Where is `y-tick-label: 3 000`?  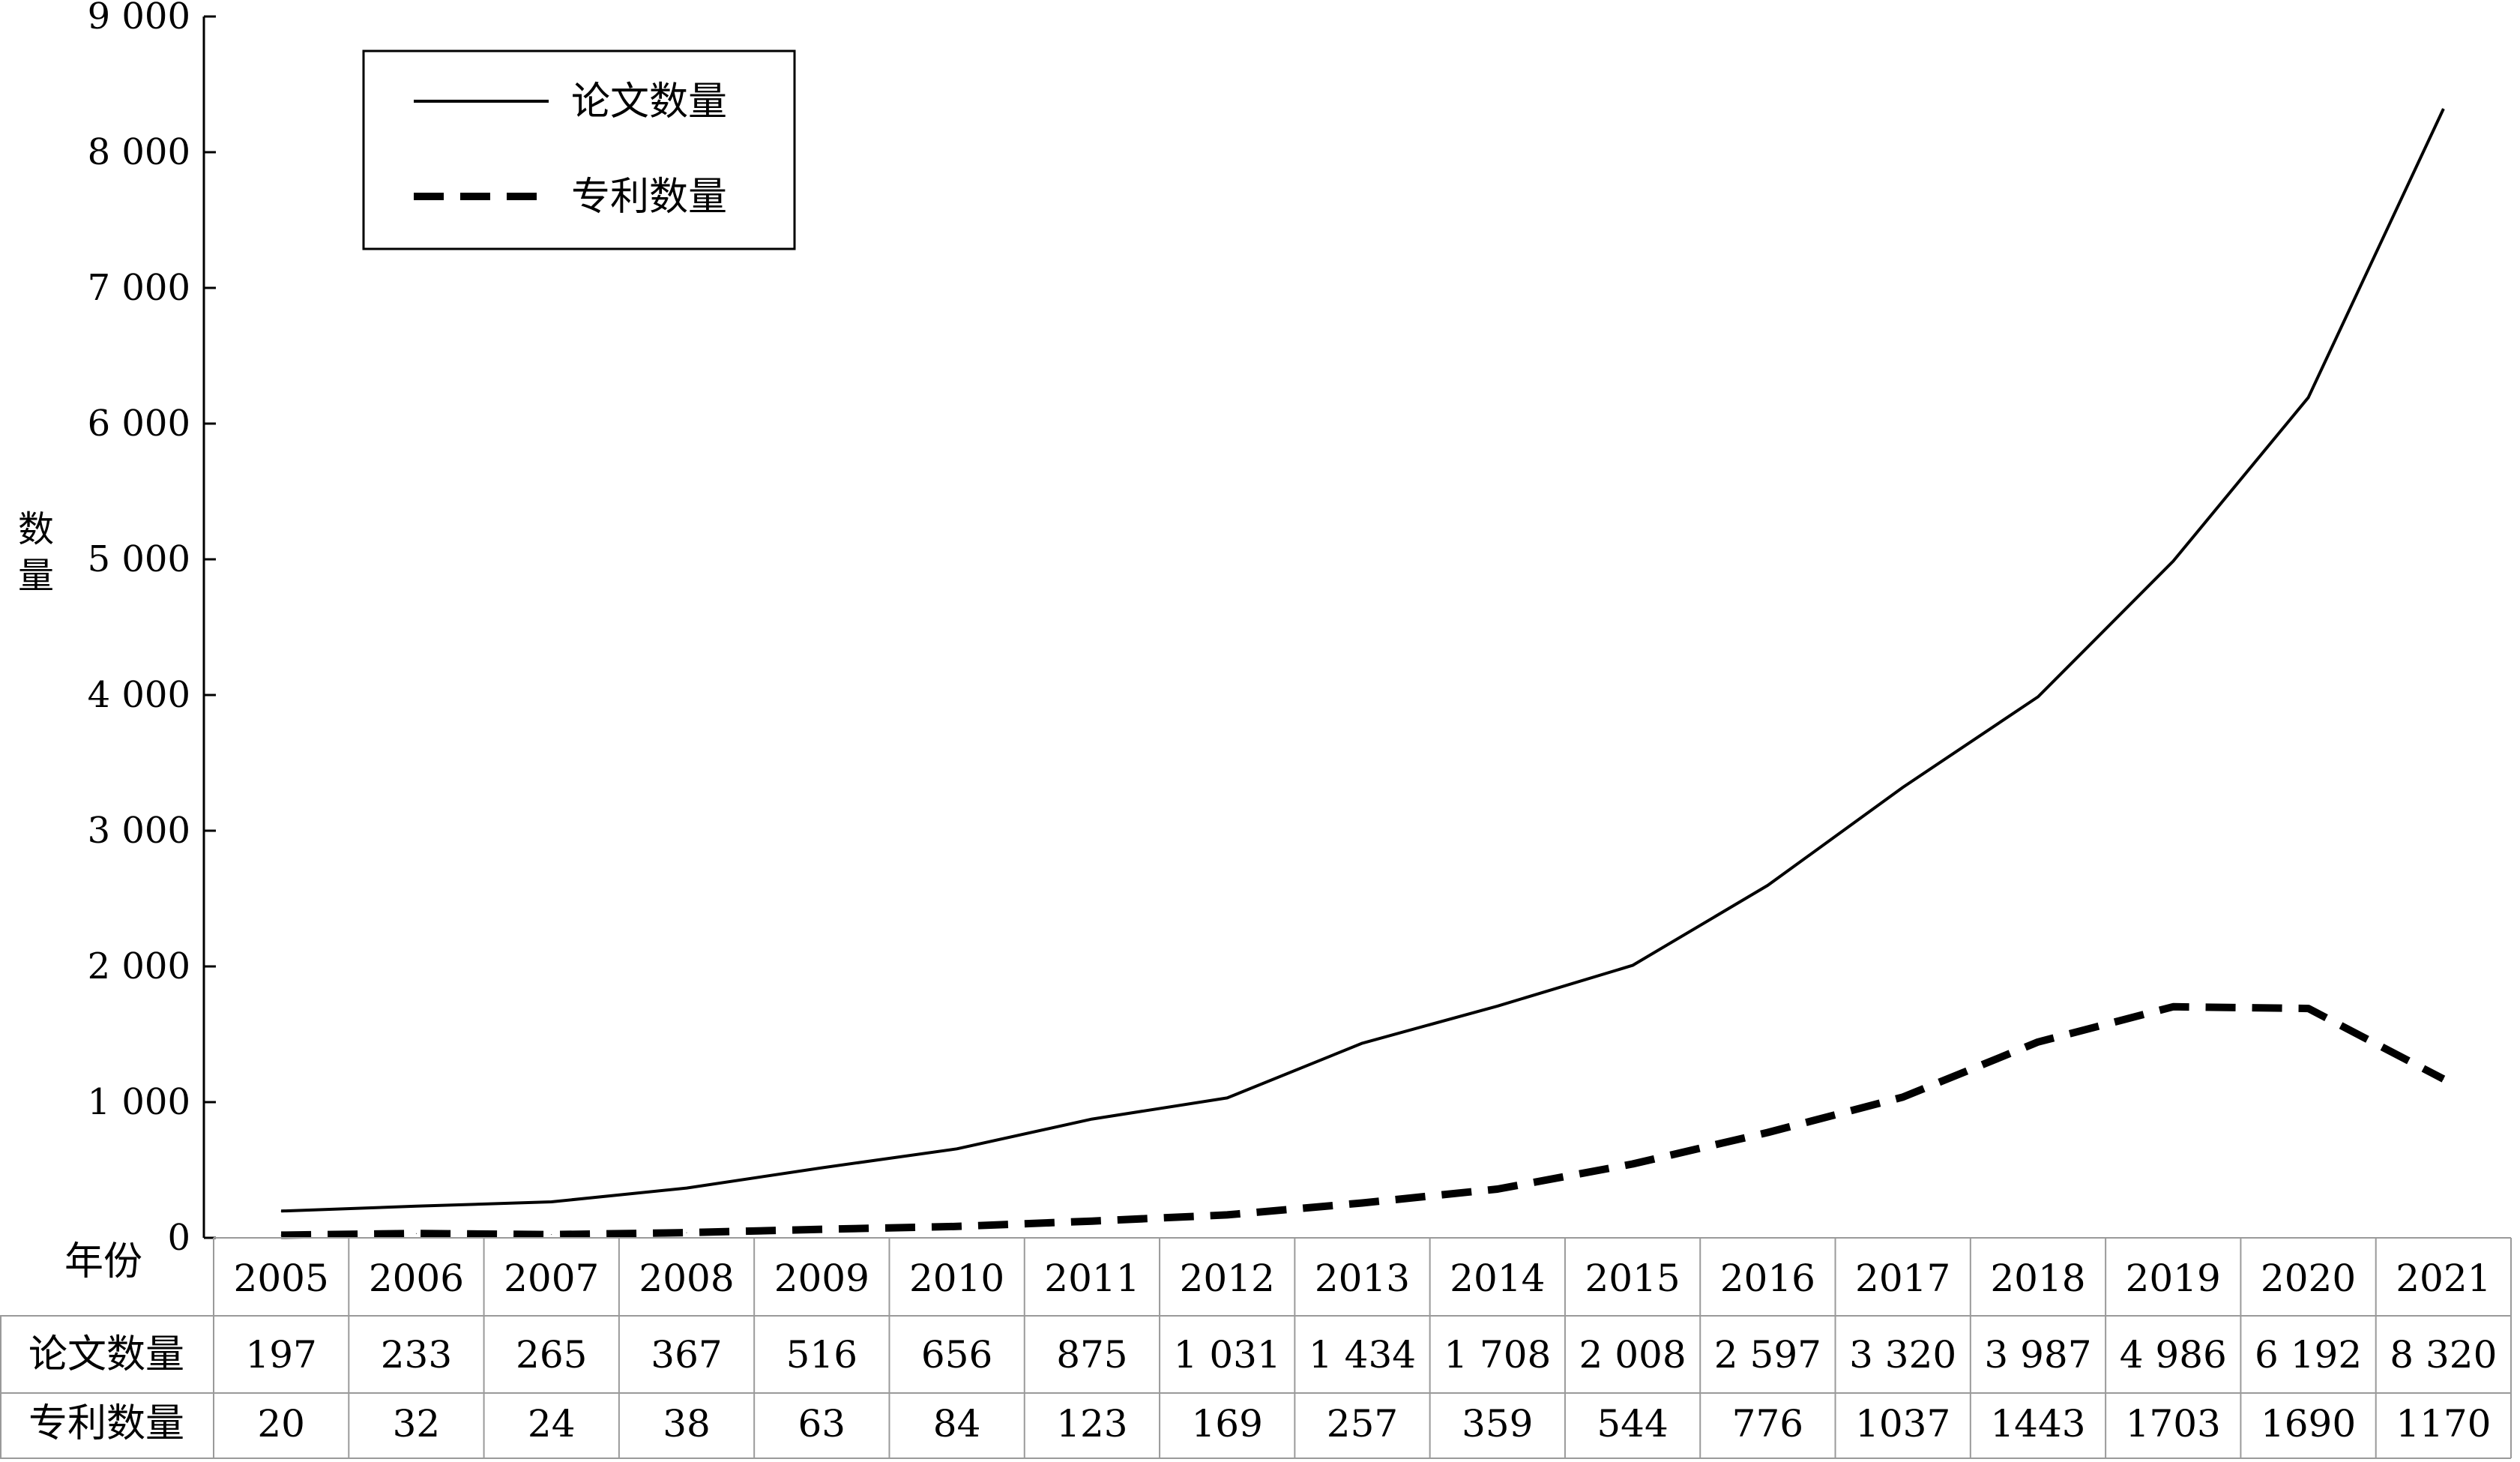 y-tick-label: 3 000 is located at coordinates (139, 831).